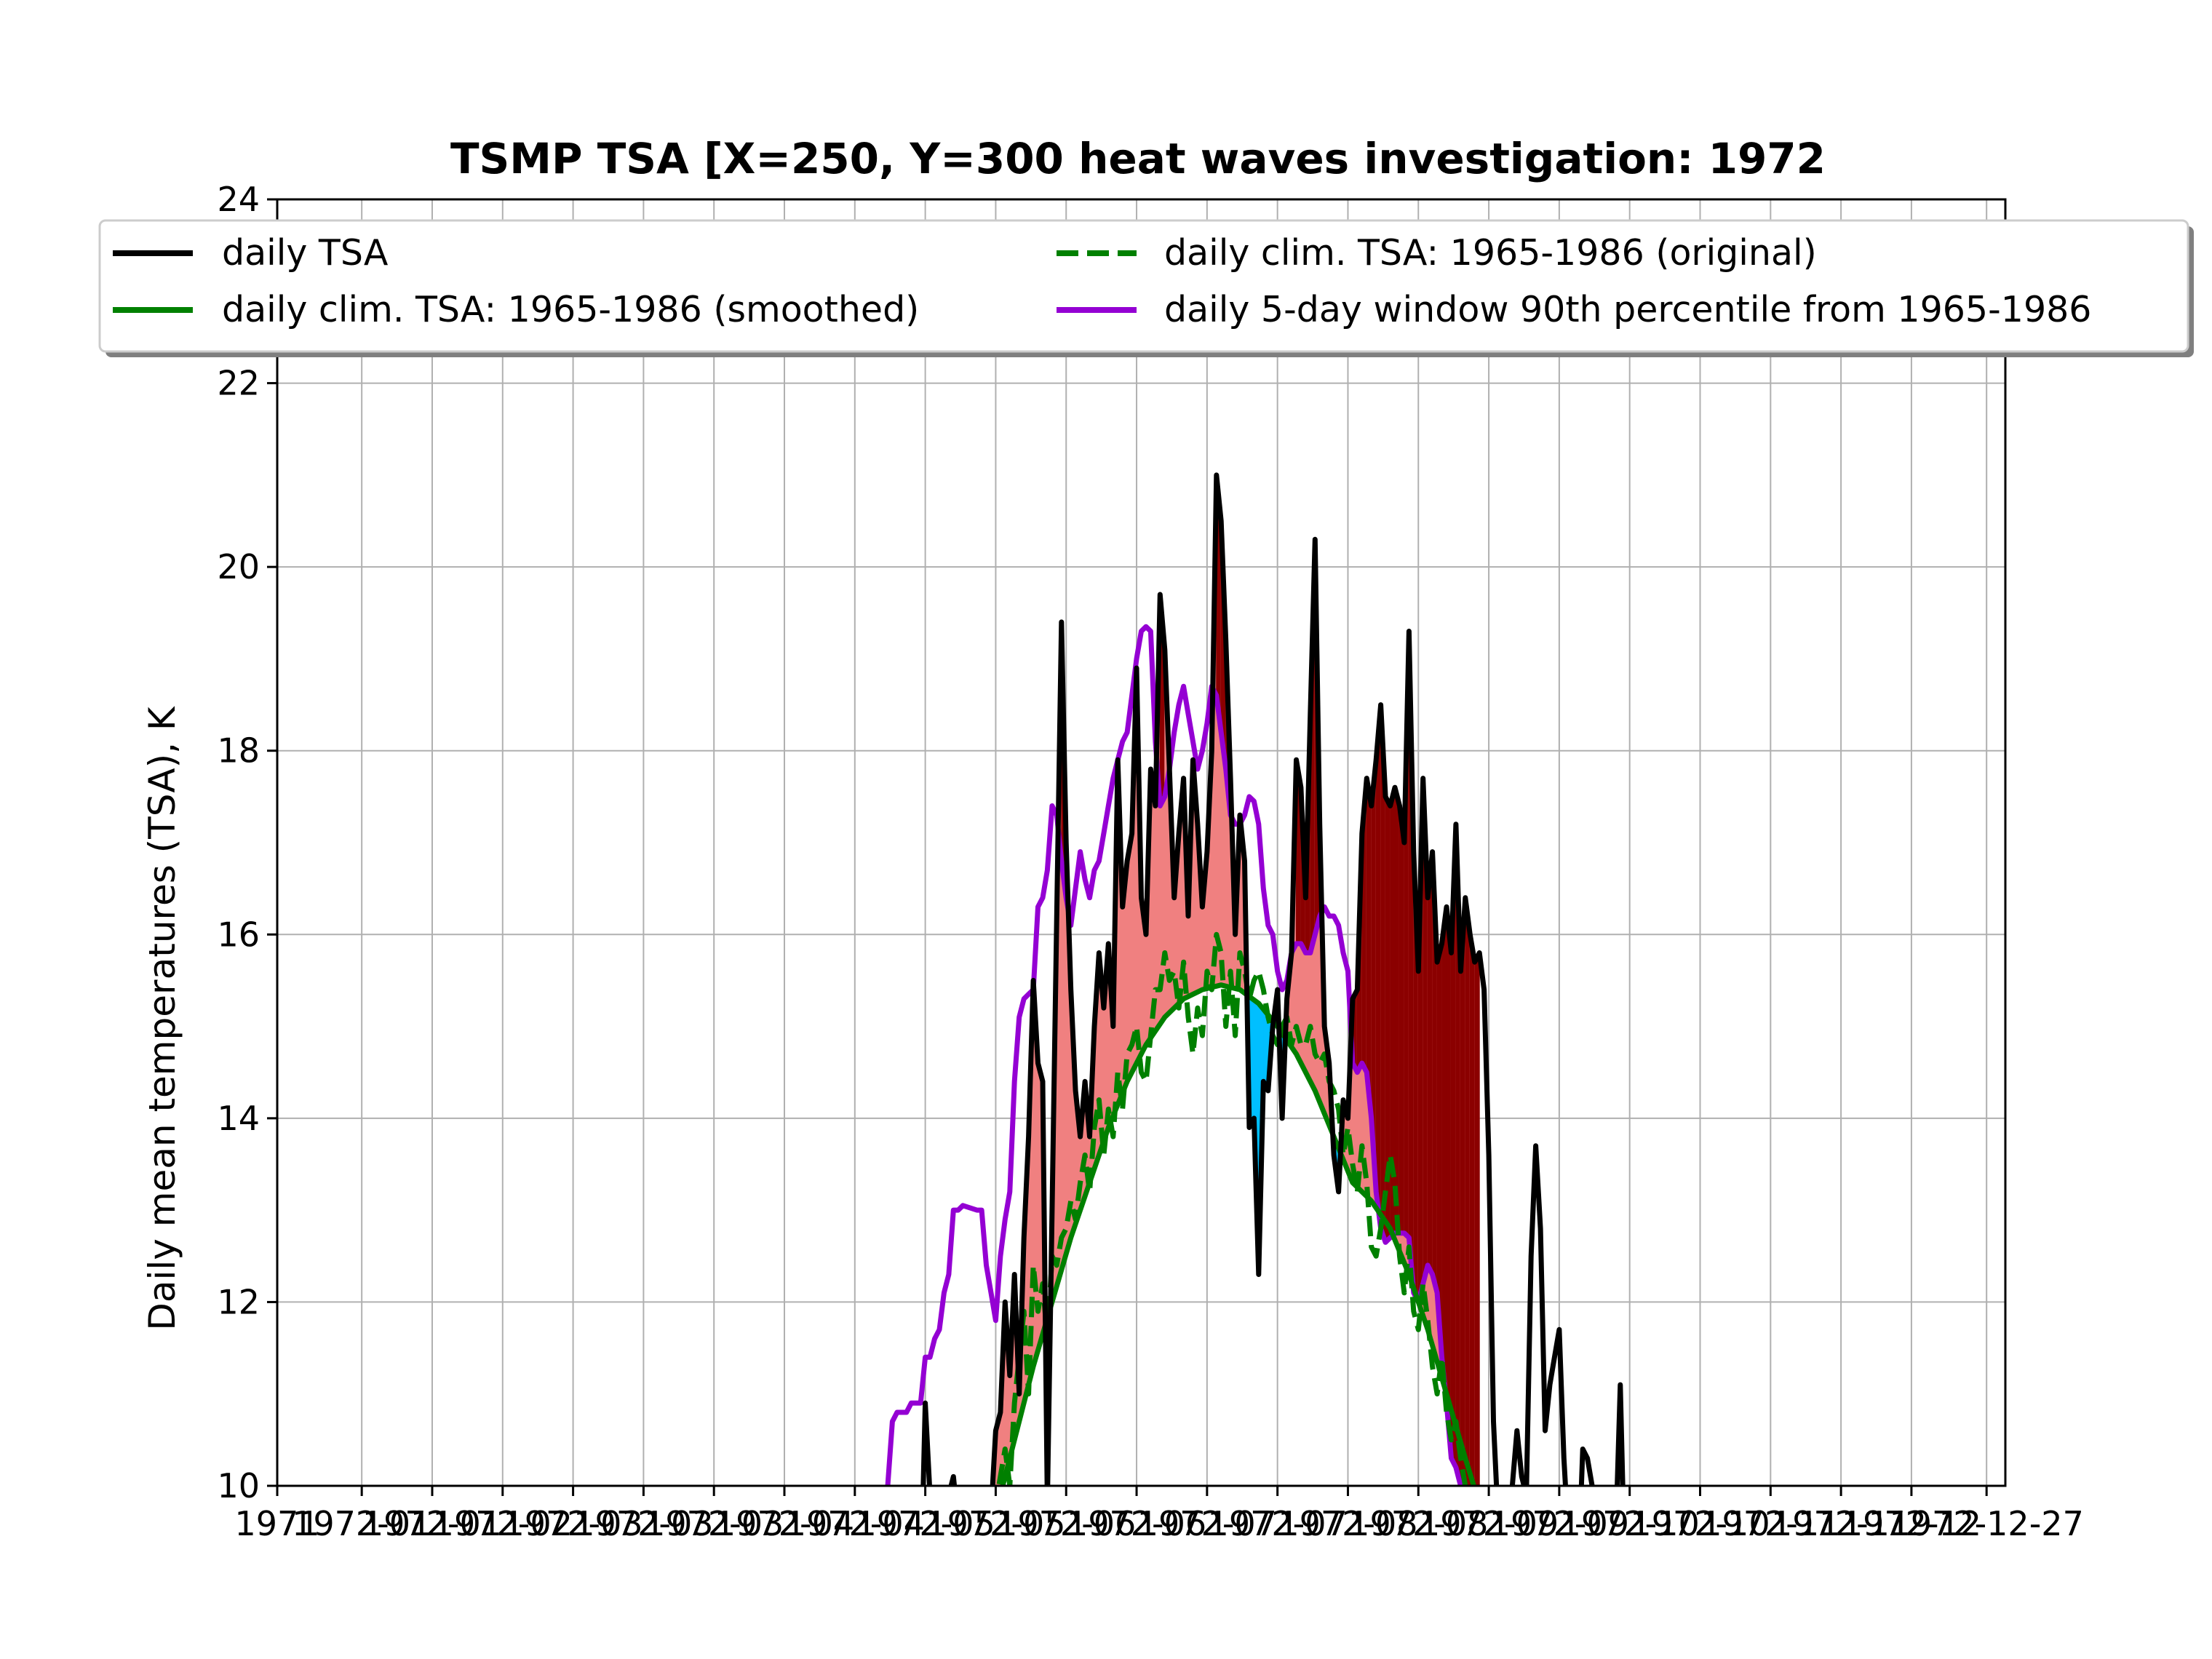 Image resolution: width=2212 pixels, height=1659 pixels. I want to click on y-tick-label: 10, so click(238, 1485).